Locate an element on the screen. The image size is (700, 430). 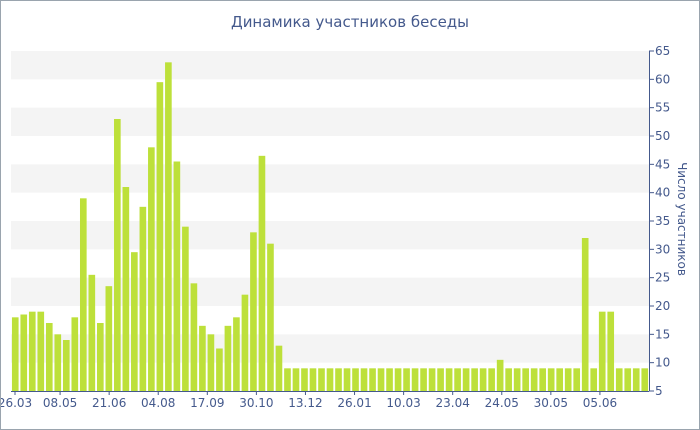
x-tick-label: 23.04 is located at coordinates (453, 403).